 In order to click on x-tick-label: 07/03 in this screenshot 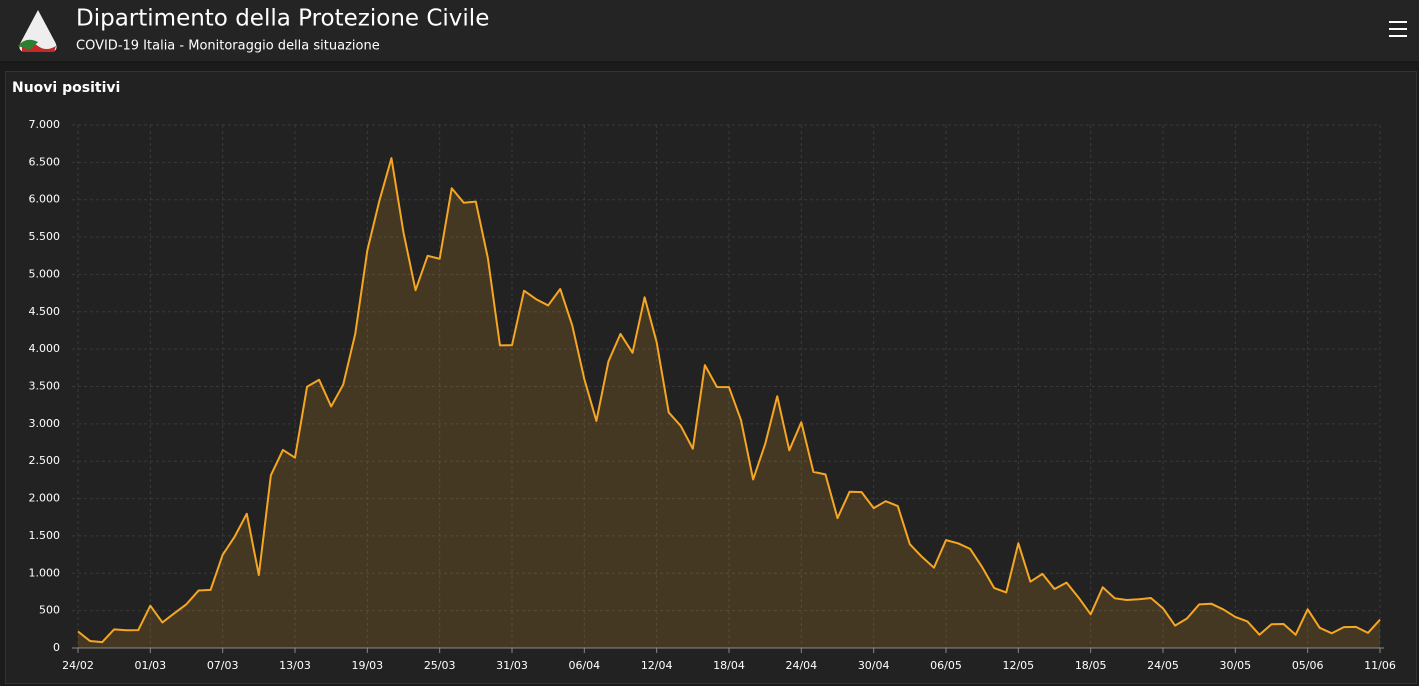, I will do `click(223, 665)`.